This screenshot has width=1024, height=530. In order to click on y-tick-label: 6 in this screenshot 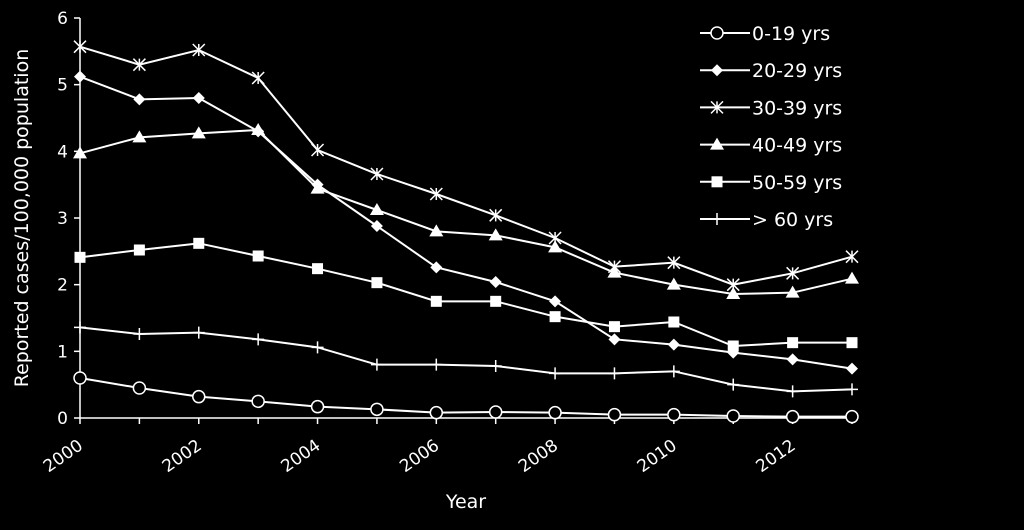, I will do `click(62, 19)`.